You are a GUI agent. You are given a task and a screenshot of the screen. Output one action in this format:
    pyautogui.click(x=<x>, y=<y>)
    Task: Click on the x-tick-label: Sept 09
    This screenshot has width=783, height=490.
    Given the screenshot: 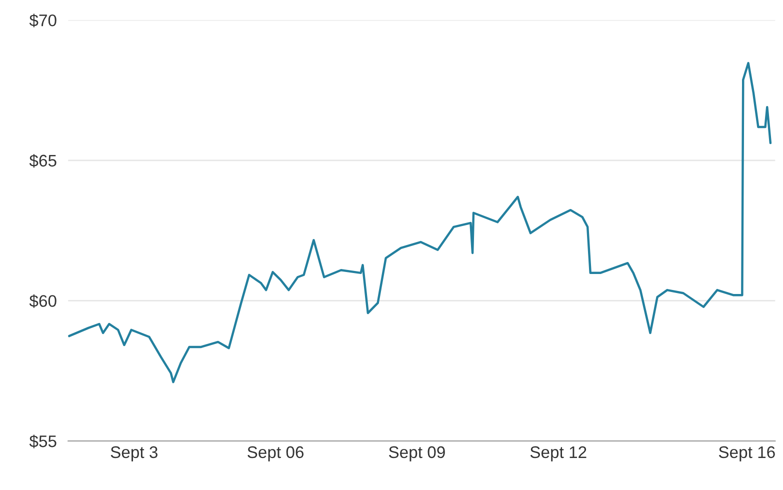 What is the action you would take?
    pyautogui.click(x=416, y=454)
    